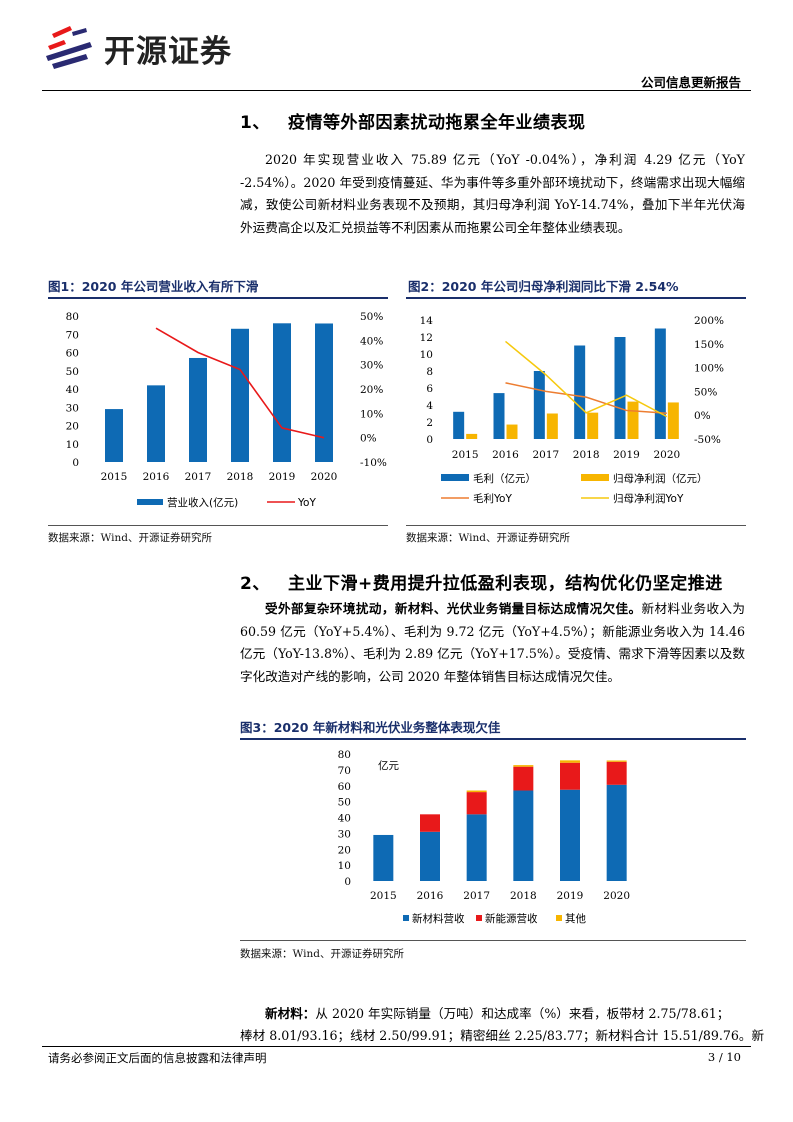 This screenshot has height=1122, width=793. Describe the element at coordinates (648, 498) in the screenshot. I see `legend-net-yoy-label: 归母净利润YoY` at that location.